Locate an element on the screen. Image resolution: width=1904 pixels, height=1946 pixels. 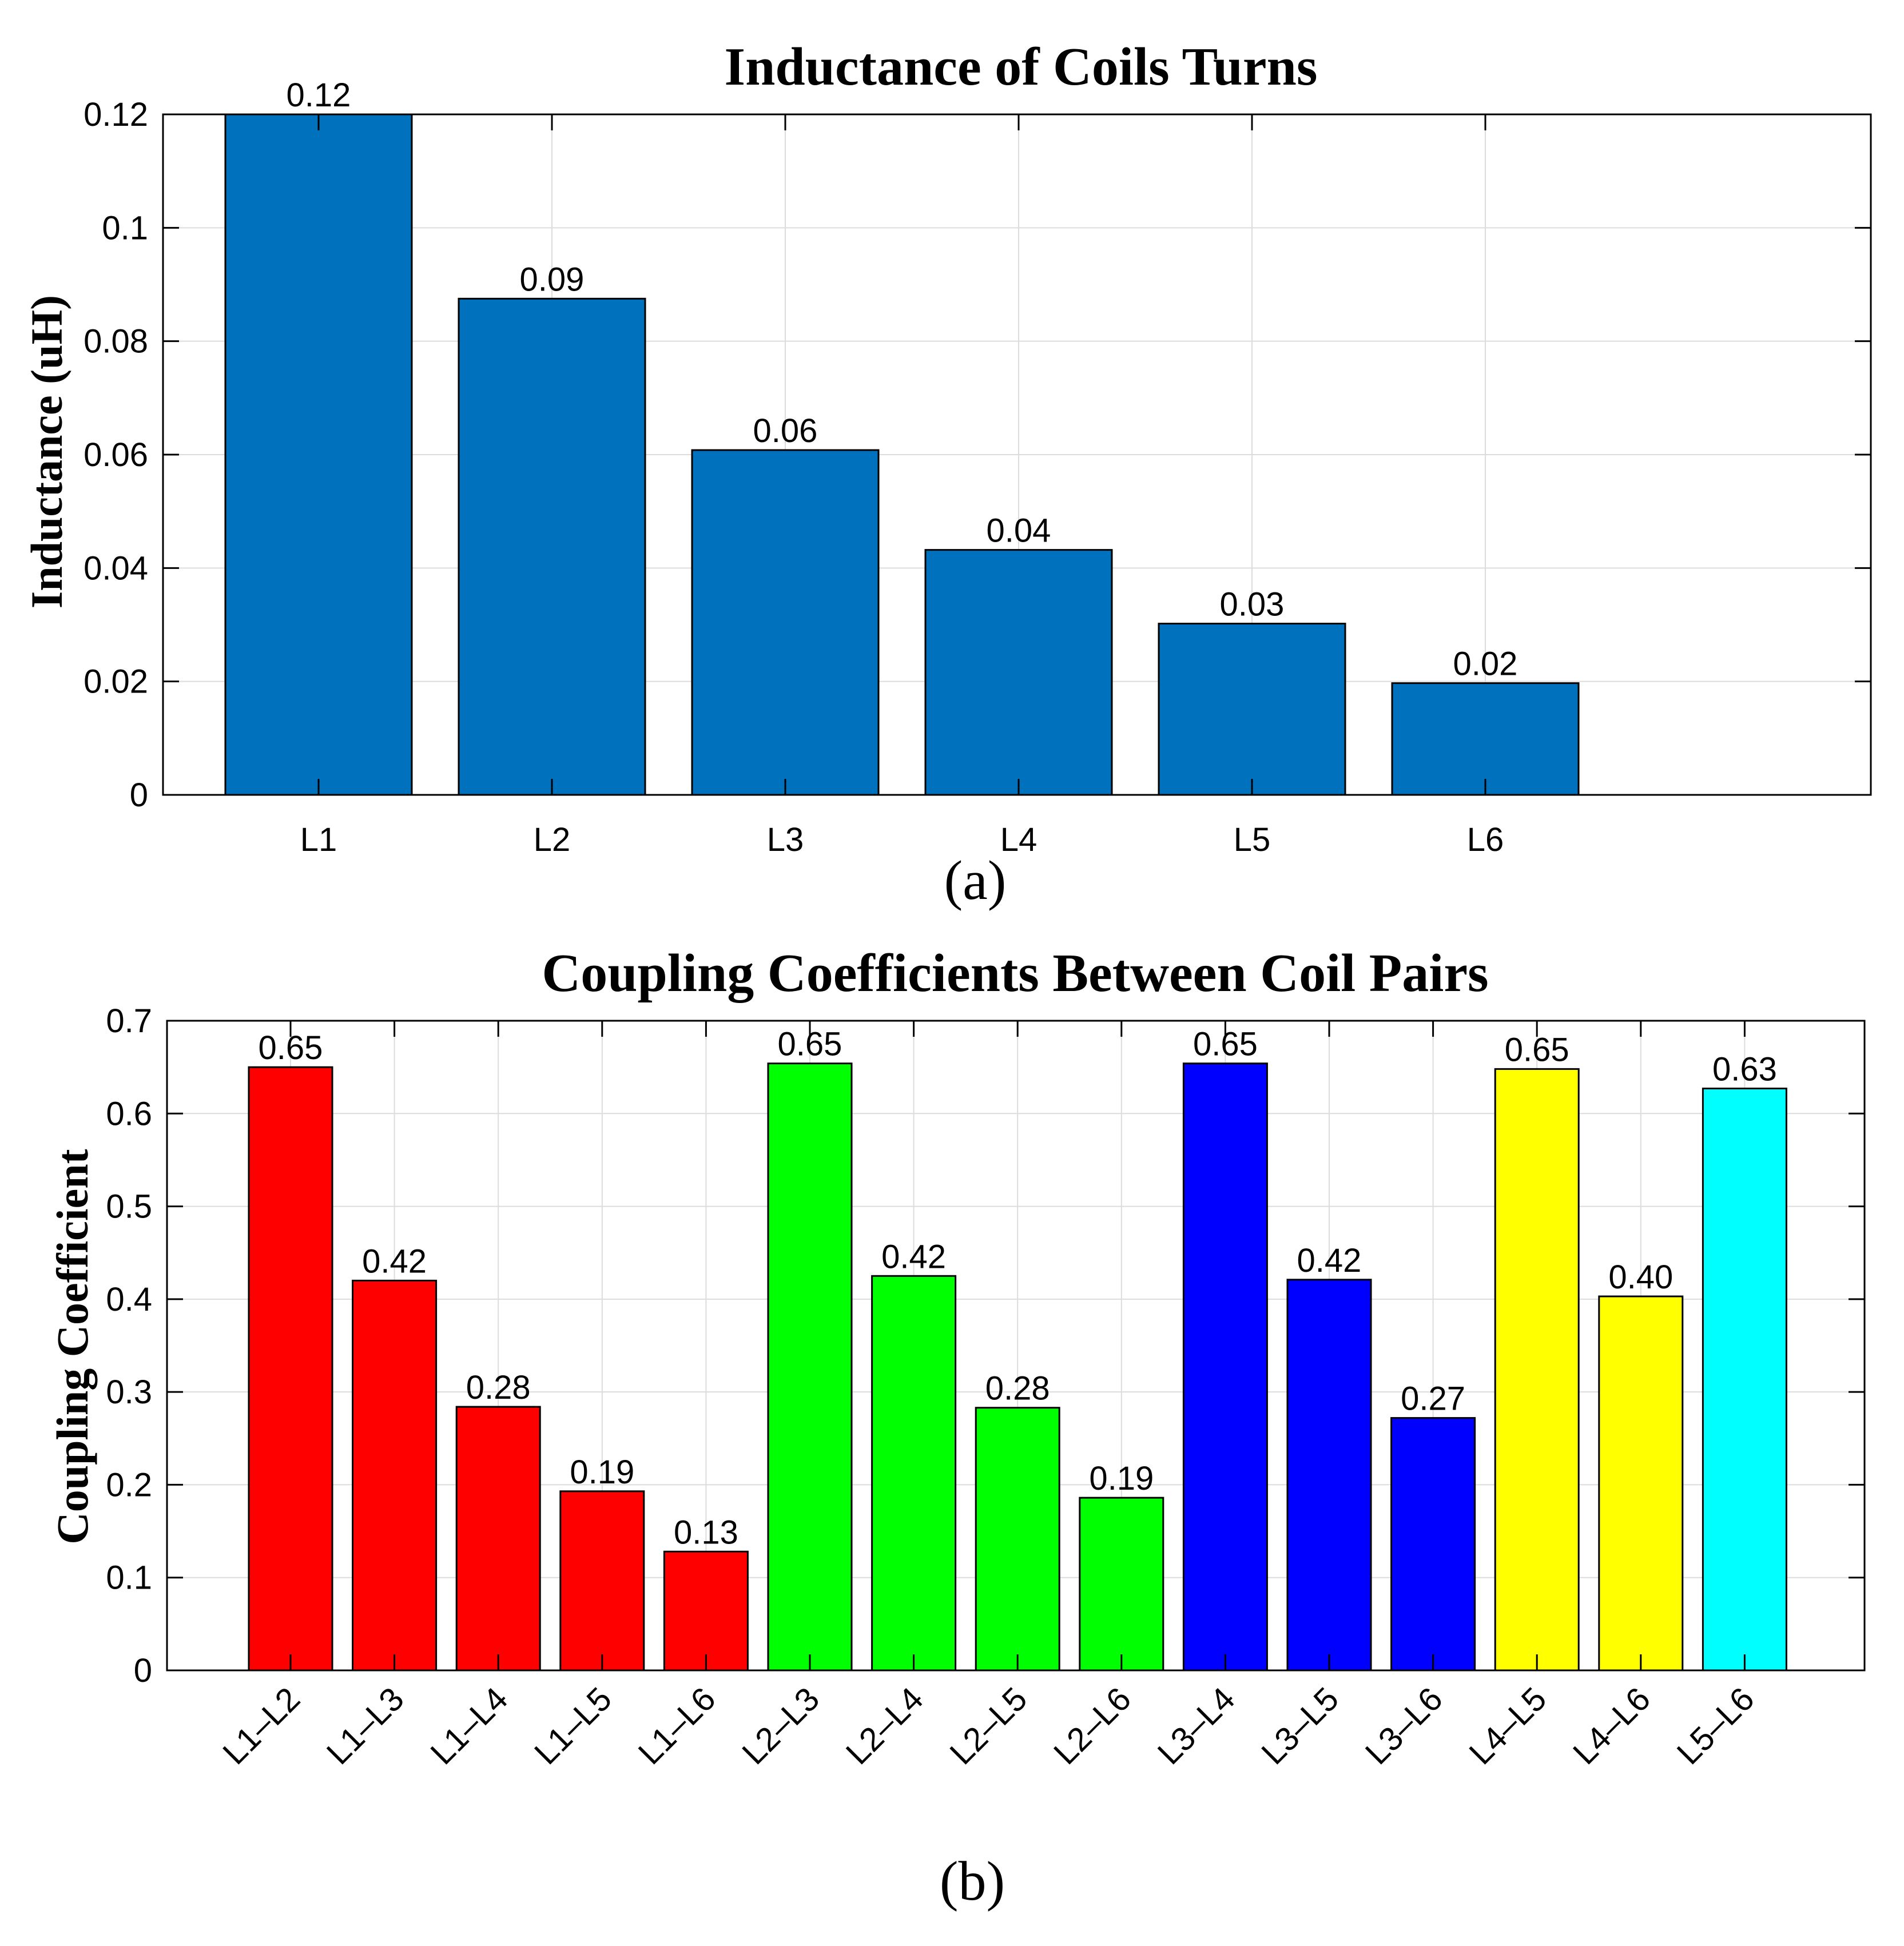
y-tick-label: 0.2 is located at coordinates (129, 1484).